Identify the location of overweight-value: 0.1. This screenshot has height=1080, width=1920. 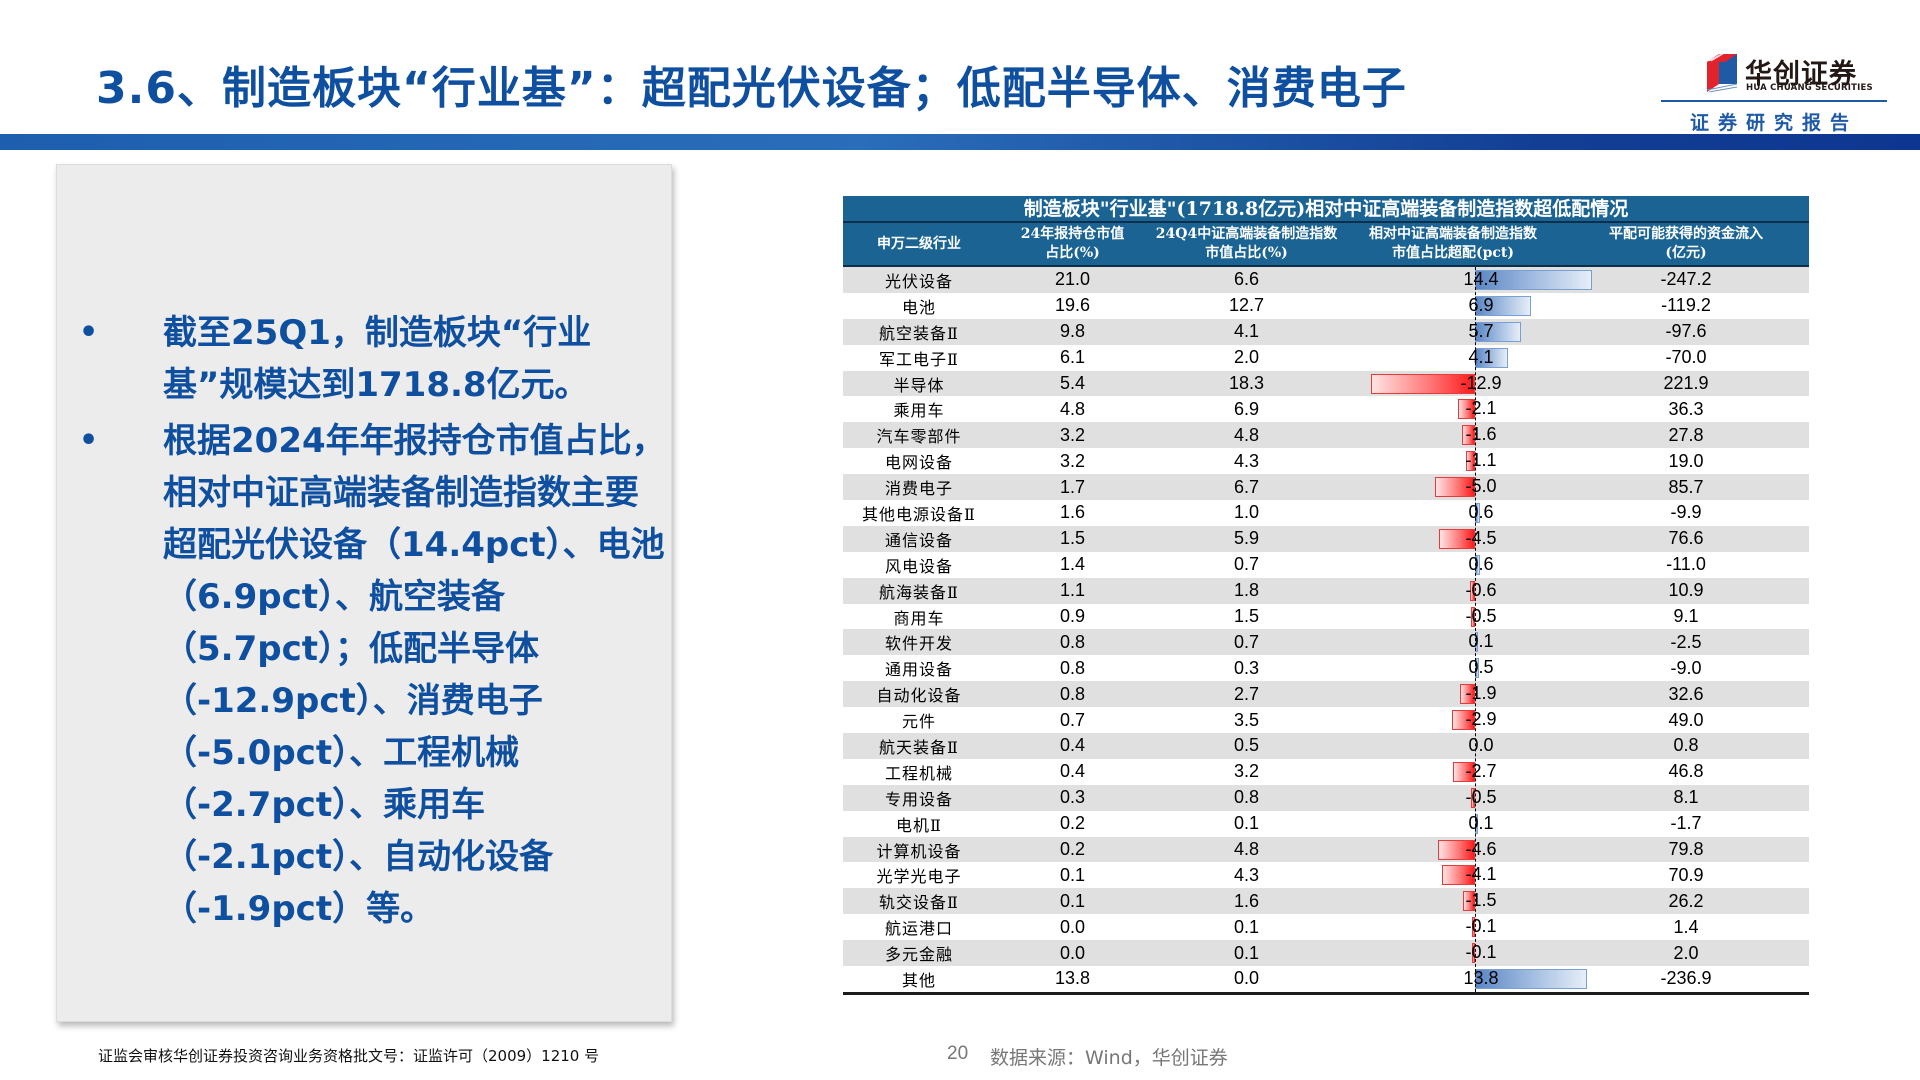
(1481, 822).